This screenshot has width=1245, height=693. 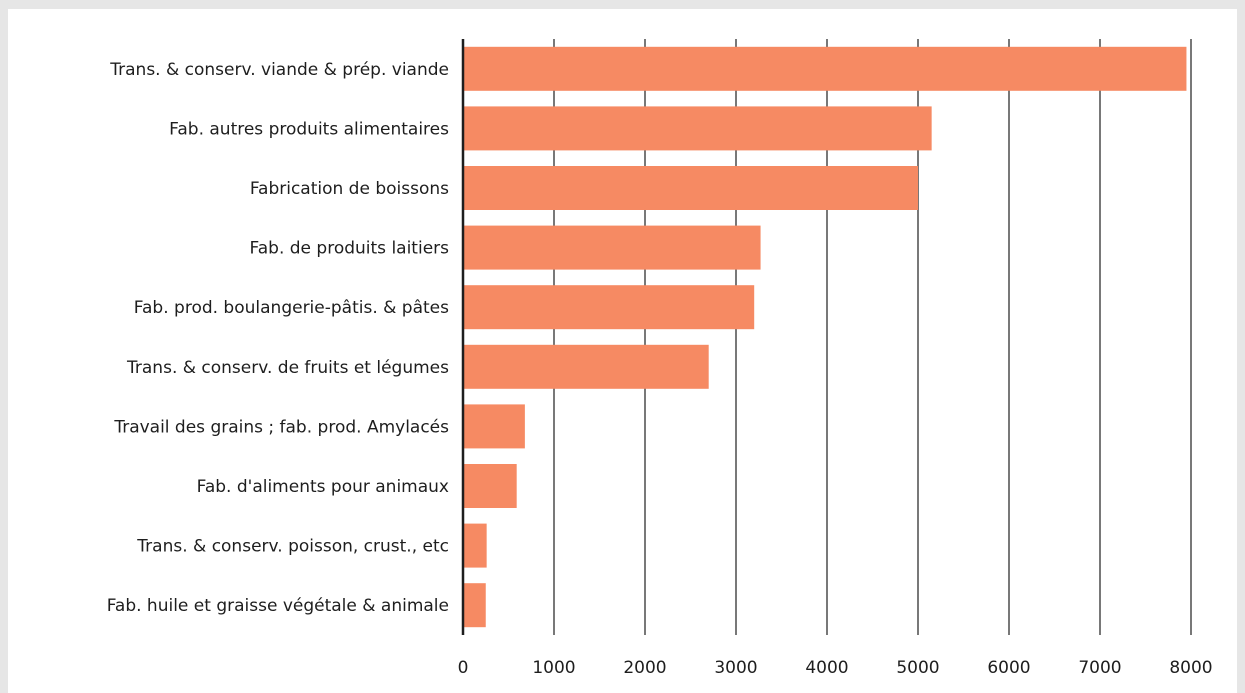 What do you see at coordinates (735, 668) in the screenshot?
I see `x-tick-label: 3000` at bounding box center [735, 668].